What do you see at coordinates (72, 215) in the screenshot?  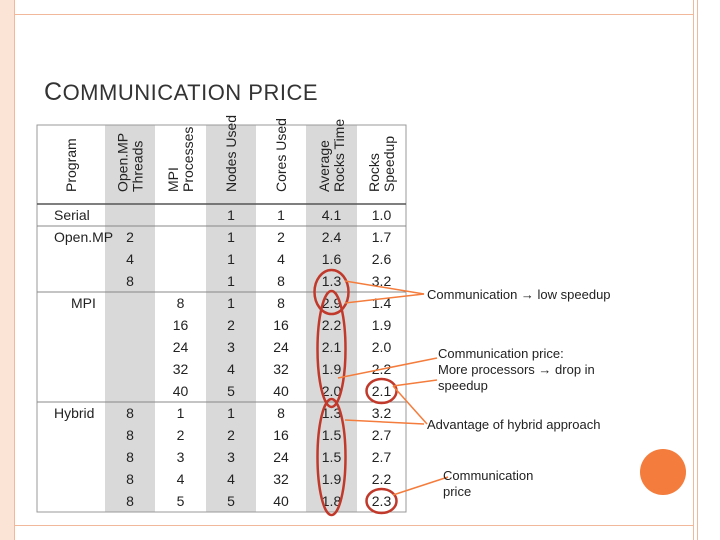 I see `table-row-label: Serial` at bounding box center [72, 215].